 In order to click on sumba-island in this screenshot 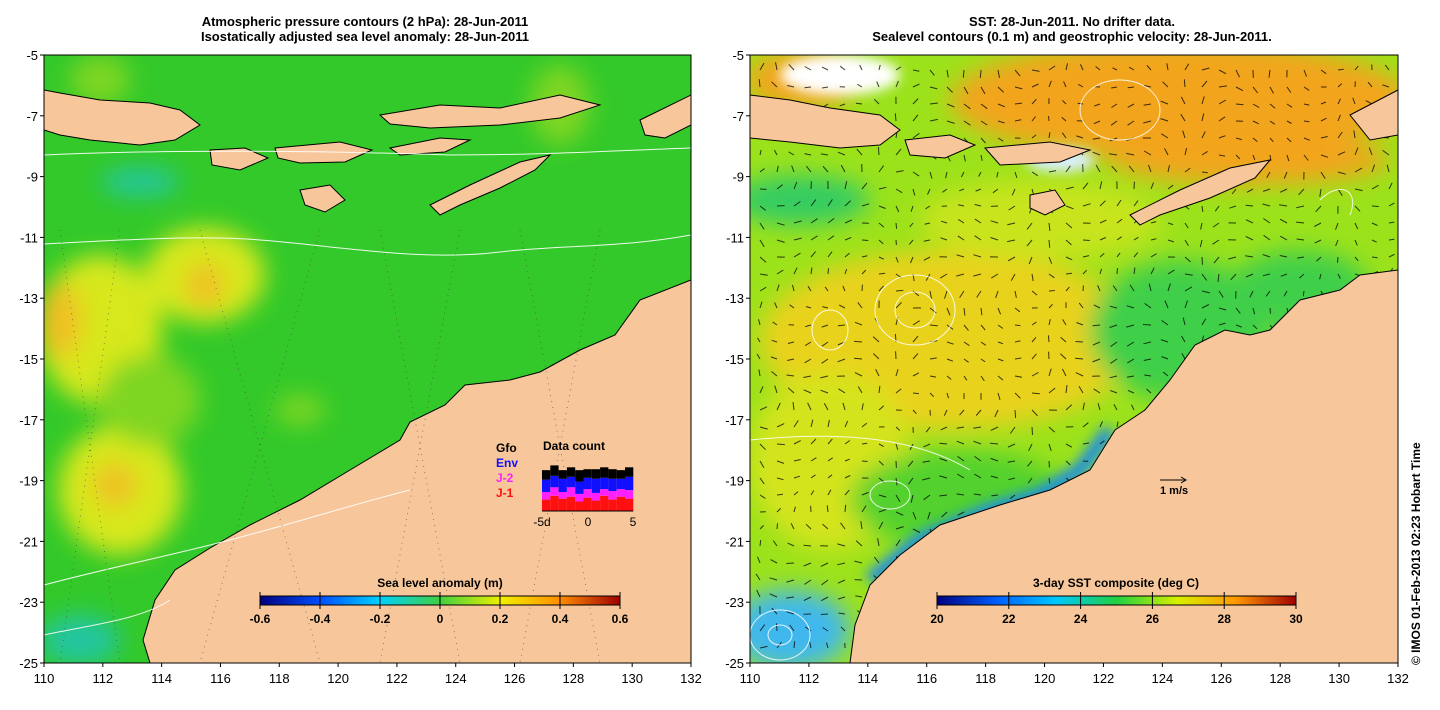, I will do `click(322, 198)`.